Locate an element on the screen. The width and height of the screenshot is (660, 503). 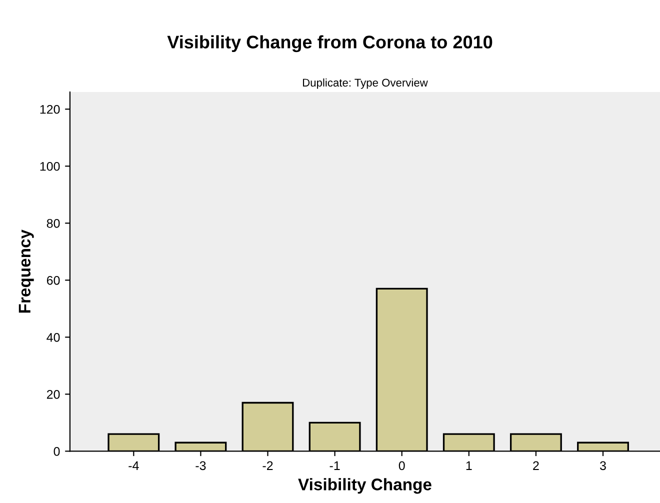
x-axis-title: Visibility Change is located at coordinates (365, 486).